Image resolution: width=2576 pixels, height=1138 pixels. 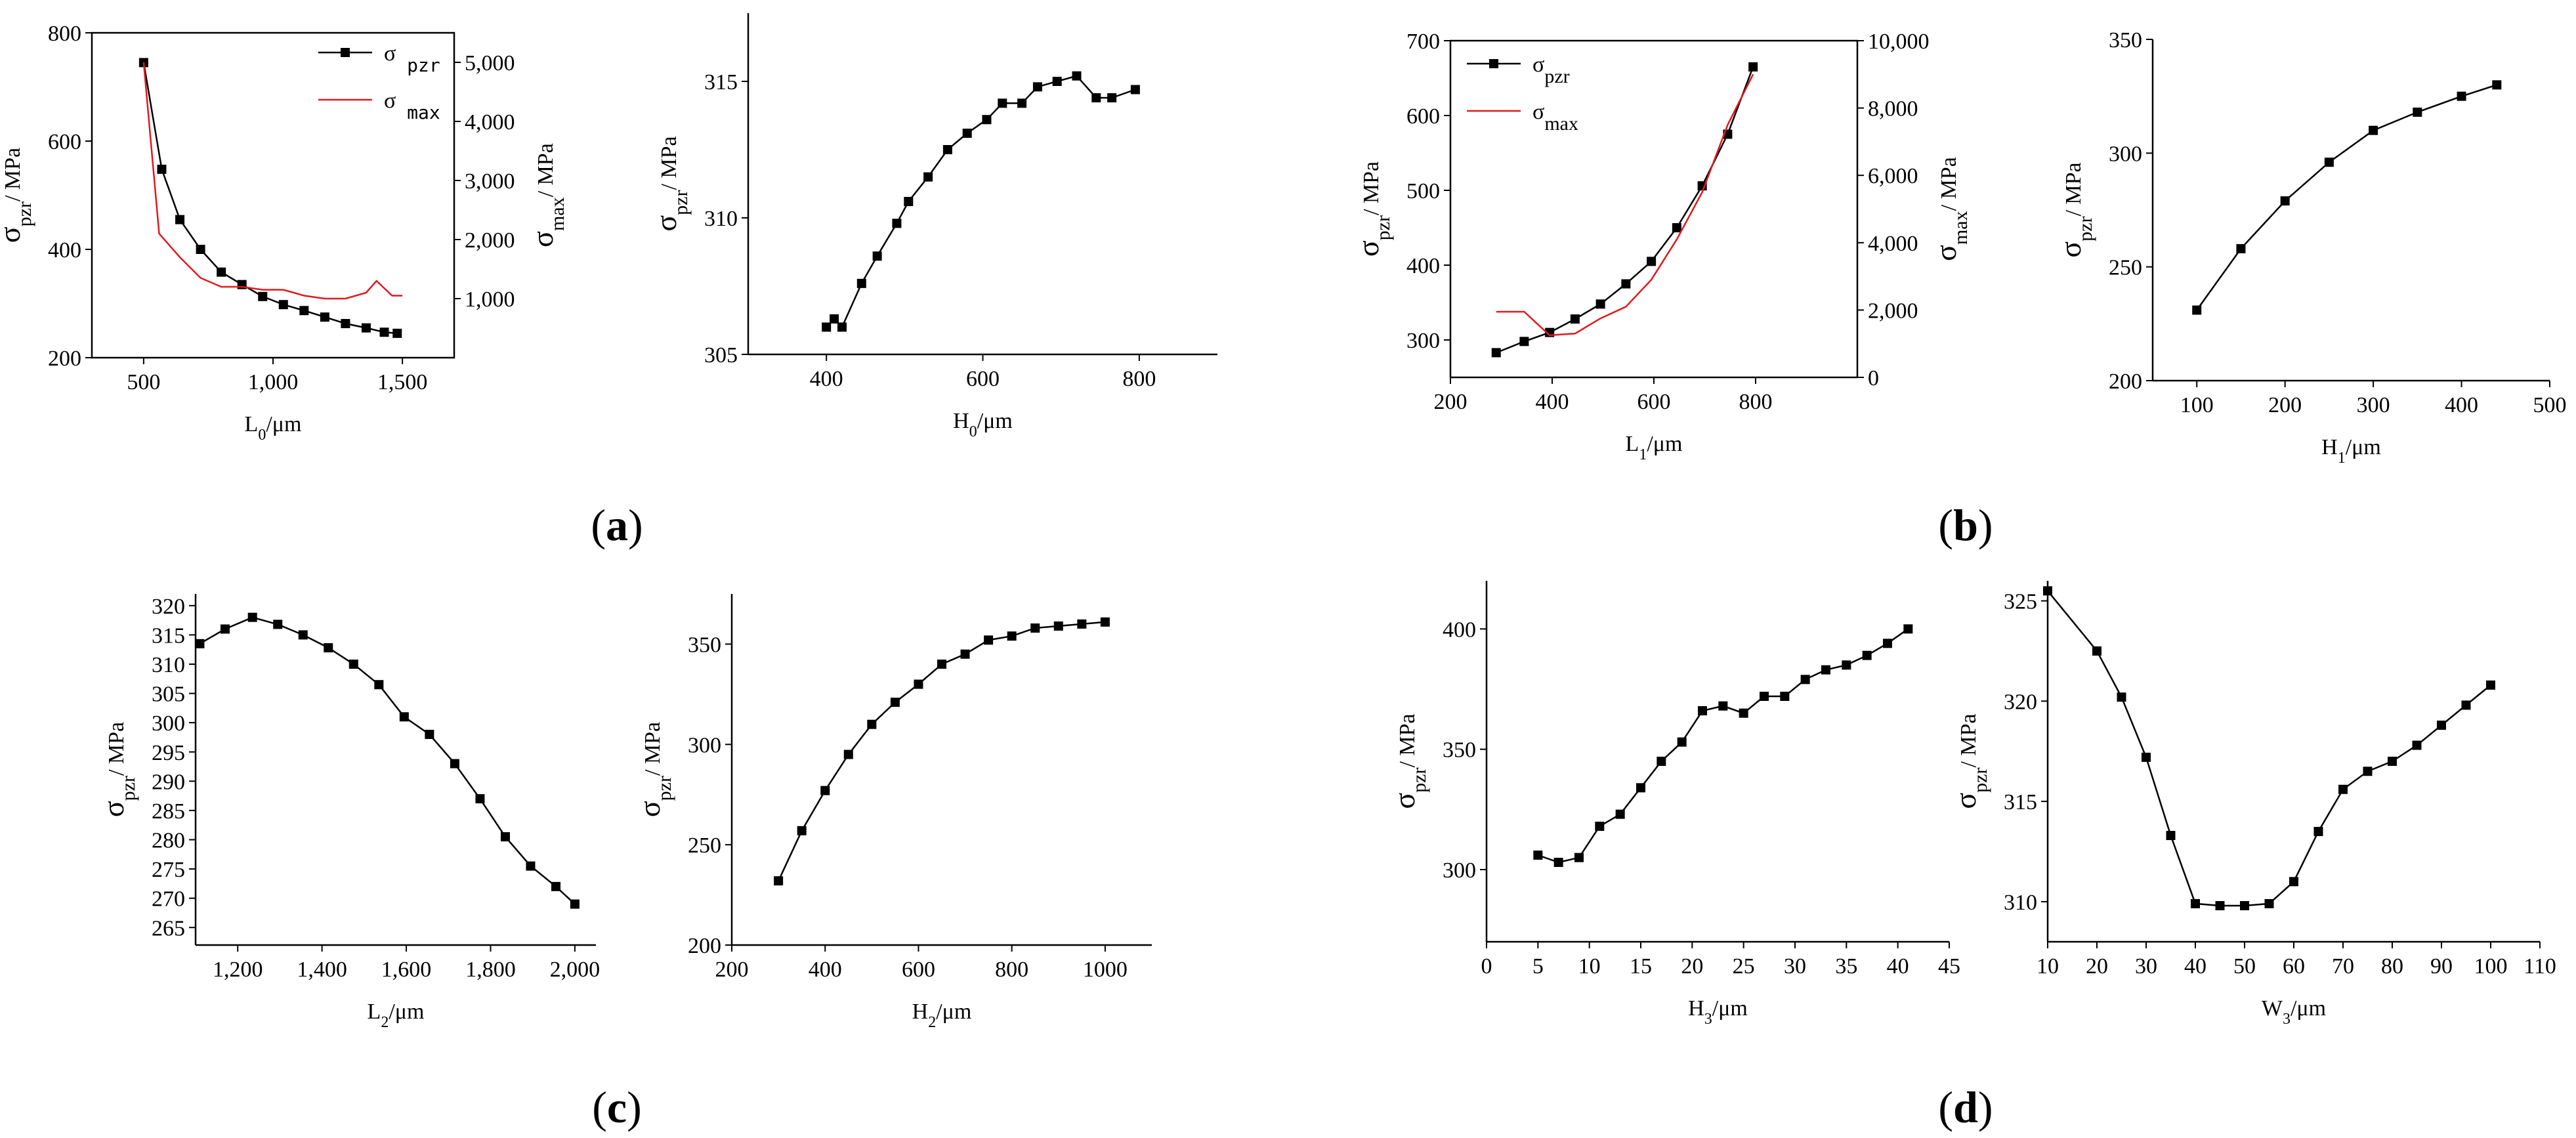 I want to click on chart-h0: 400 600 800 305 310 315 H0/μm σpzr/ MPa, so click(x=933, y=226).